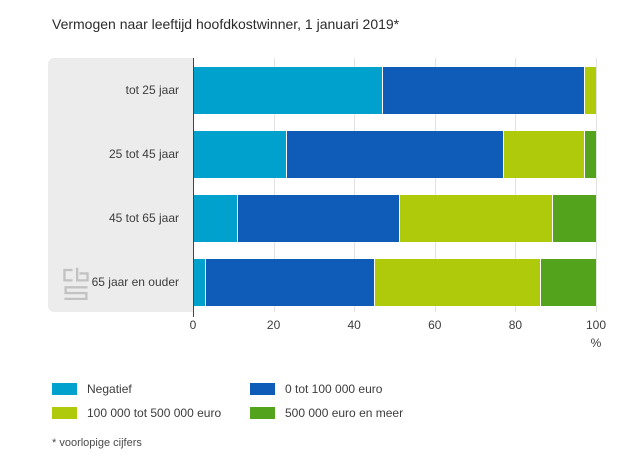  What do you see at coordinates (143, 218) in the screenshot?
I see `category-label: 45 tot 65 jaar` at bounding box center [143, 218].